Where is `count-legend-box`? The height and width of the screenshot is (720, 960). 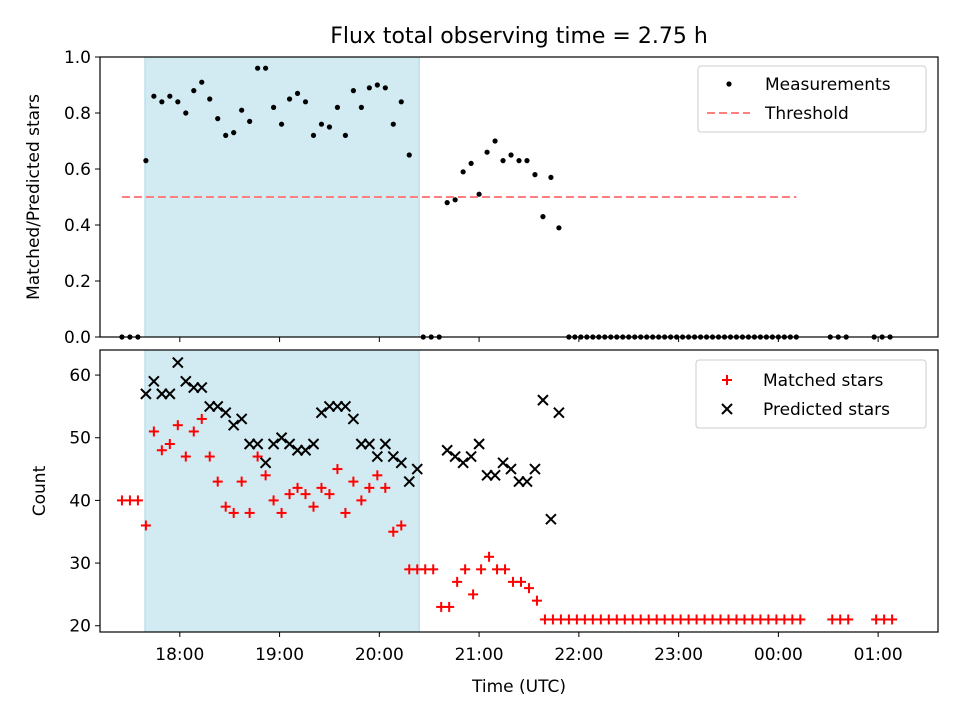 count-legend-box is located at coordinates (811, 394).